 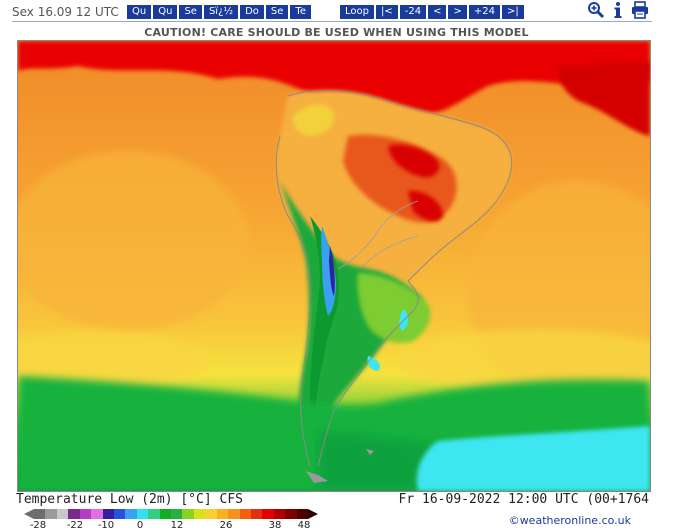 What do you see at coordinates (139, 12) in the screenshot?
I see `day-button-0: Qu` at bounding box center [139, 12].